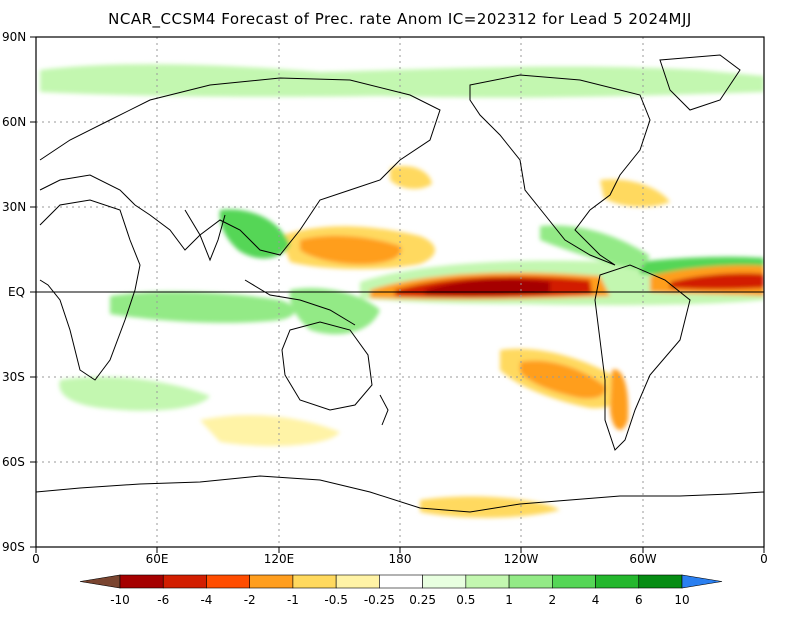 This screenshot has width=800, height=618. Describe the element at coordinates (14, 122) in the screenshot. I see `lat-label-60n: 60N` at that location.